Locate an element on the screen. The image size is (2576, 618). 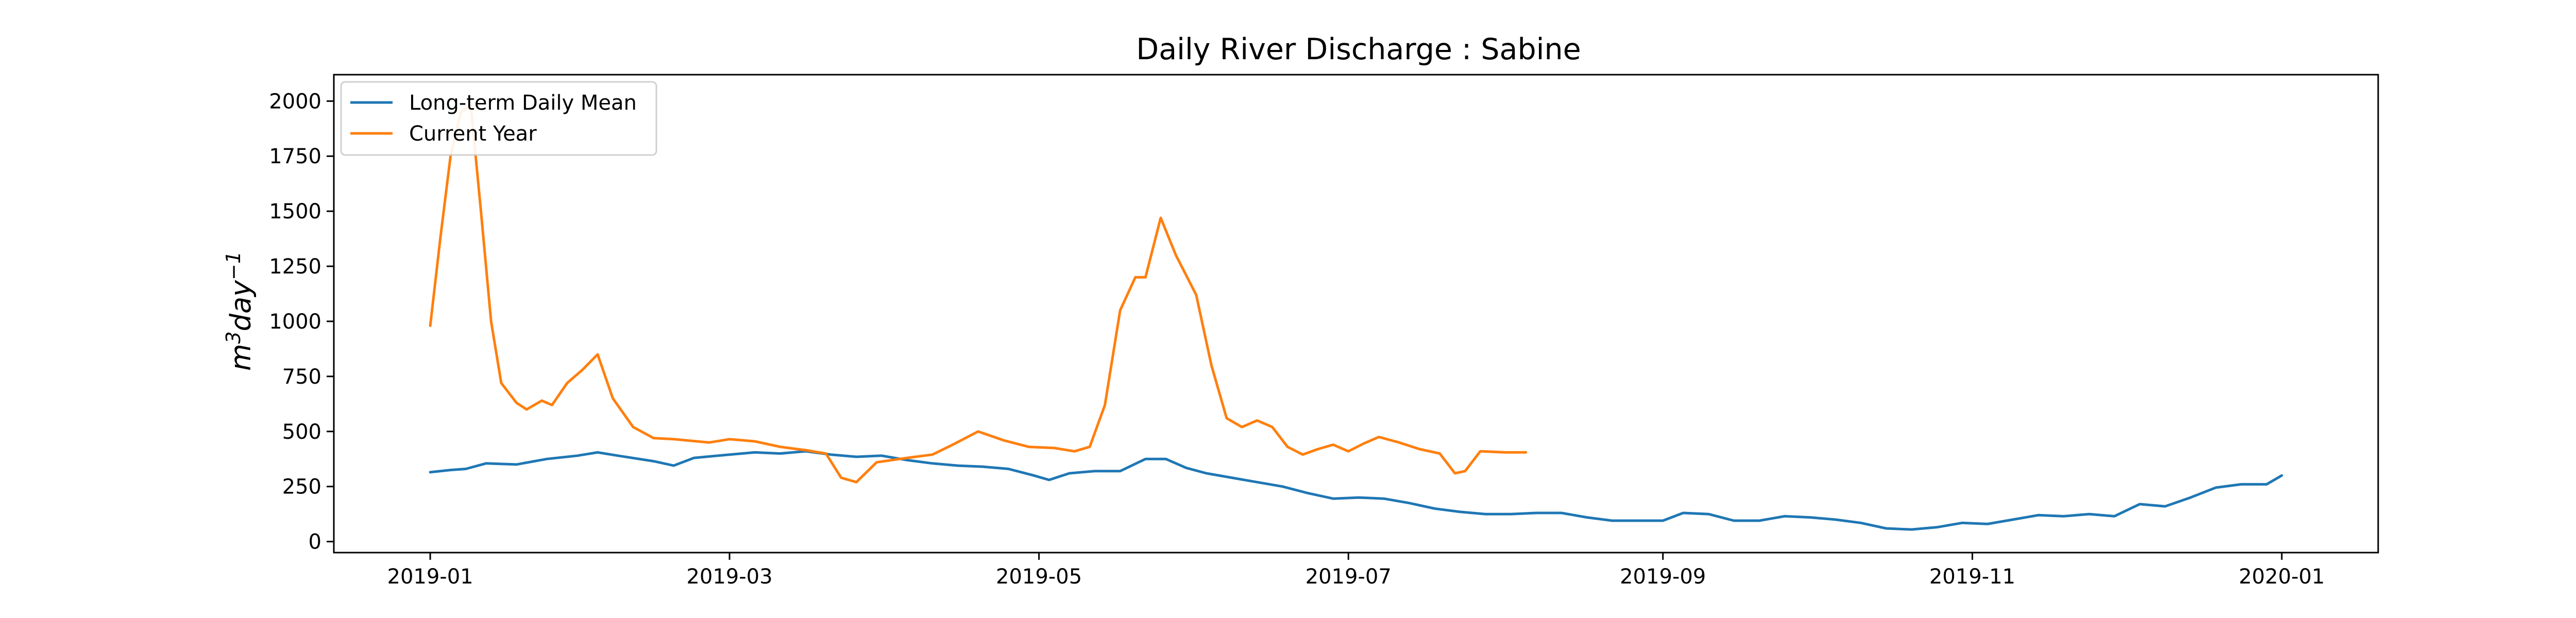
y-tick-label: 750 is located at coordinates (301, 377).